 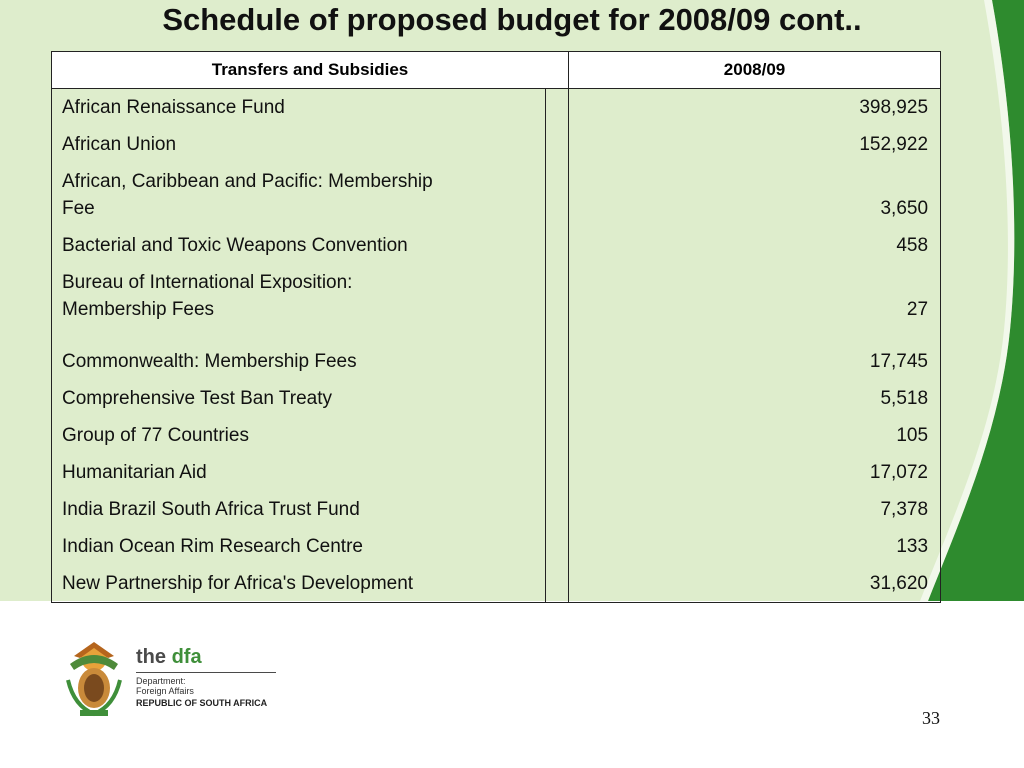 I want to click on table-row: African Union 152,922, so click(x=496, y=144).